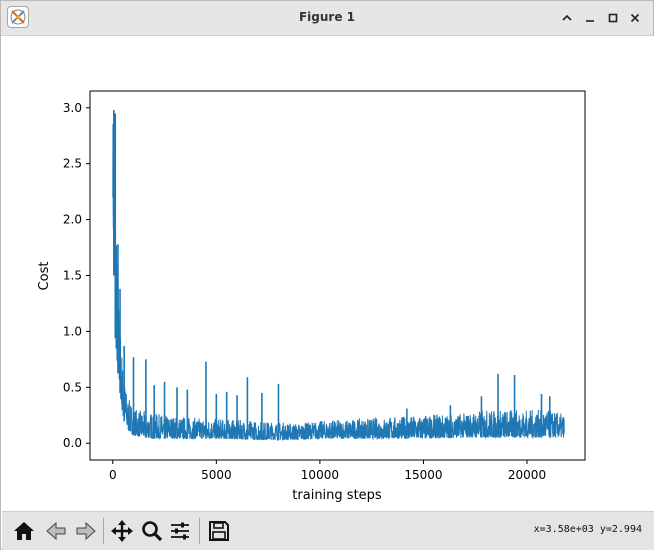  I want to click on y-tick-label: 1.5, so click(72, 276).